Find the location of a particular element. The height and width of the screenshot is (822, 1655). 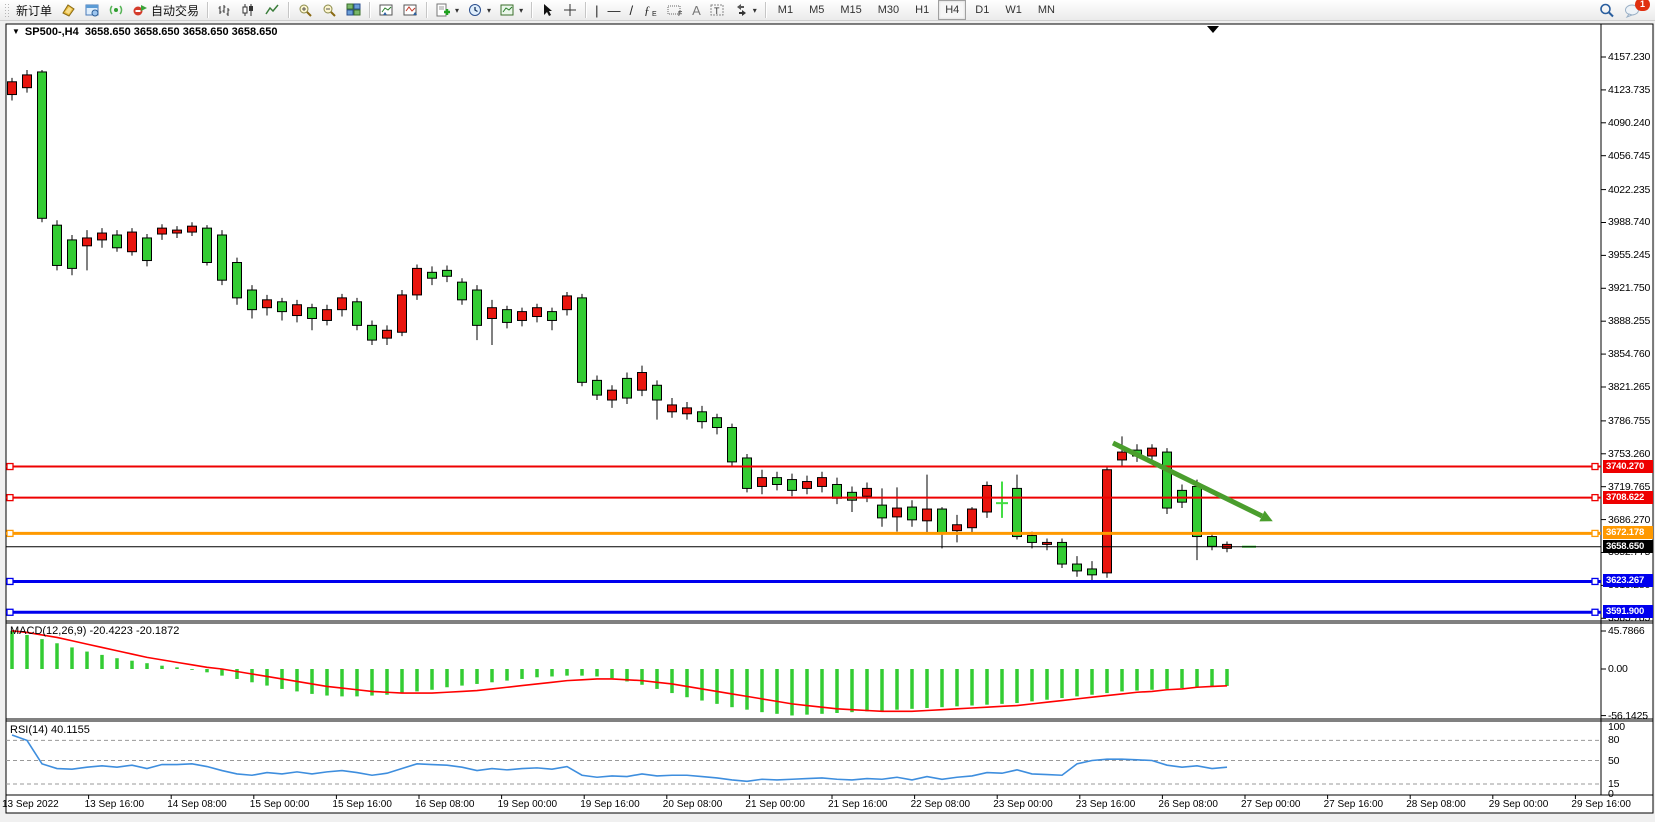

svg-text: T is located at coordinates (717, 11).